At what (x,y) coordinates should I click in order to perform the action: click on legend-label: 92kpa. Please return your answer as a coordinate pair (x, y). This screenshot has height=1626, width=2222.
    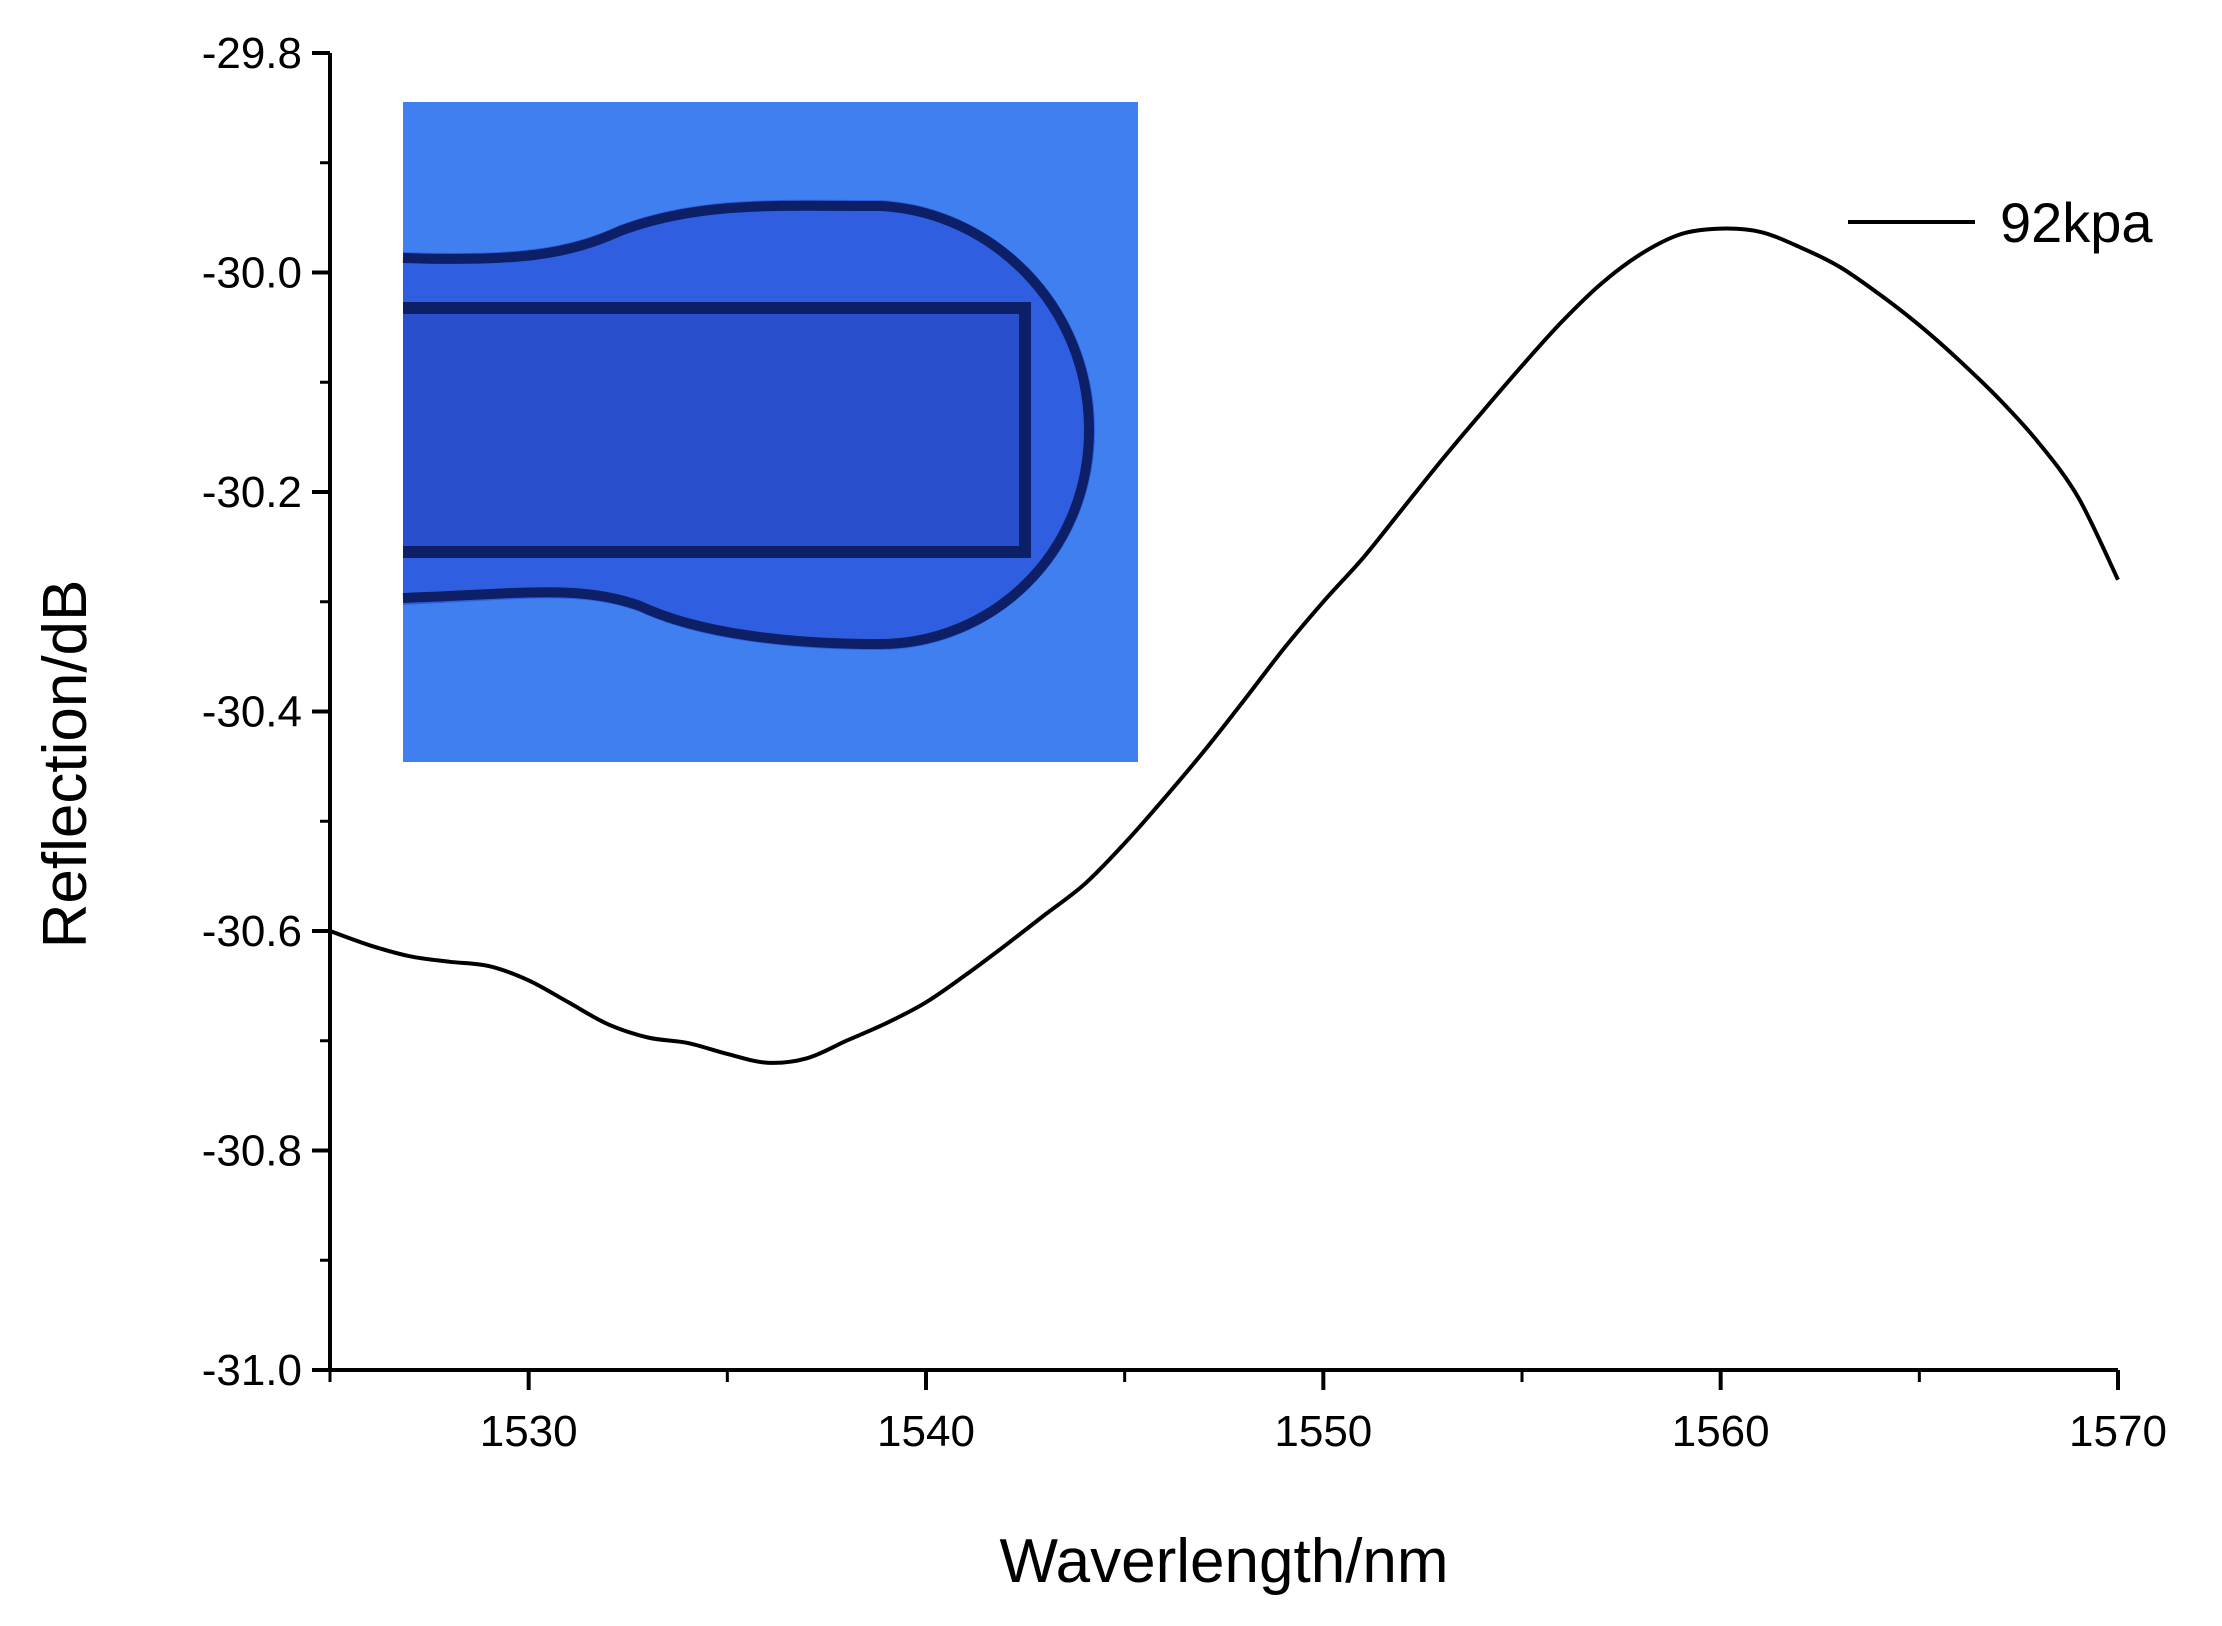
    Looking at the image, I should click on (2076, 222).